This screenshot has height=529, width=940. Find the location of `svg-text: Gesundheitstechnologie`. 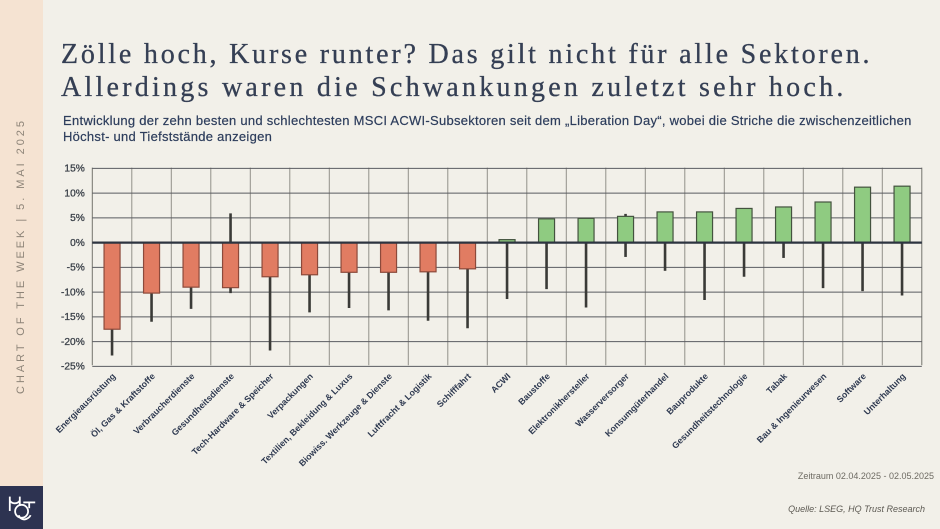

svg-text: Gesundheitstechnologie is located at coordinates (710, 411).